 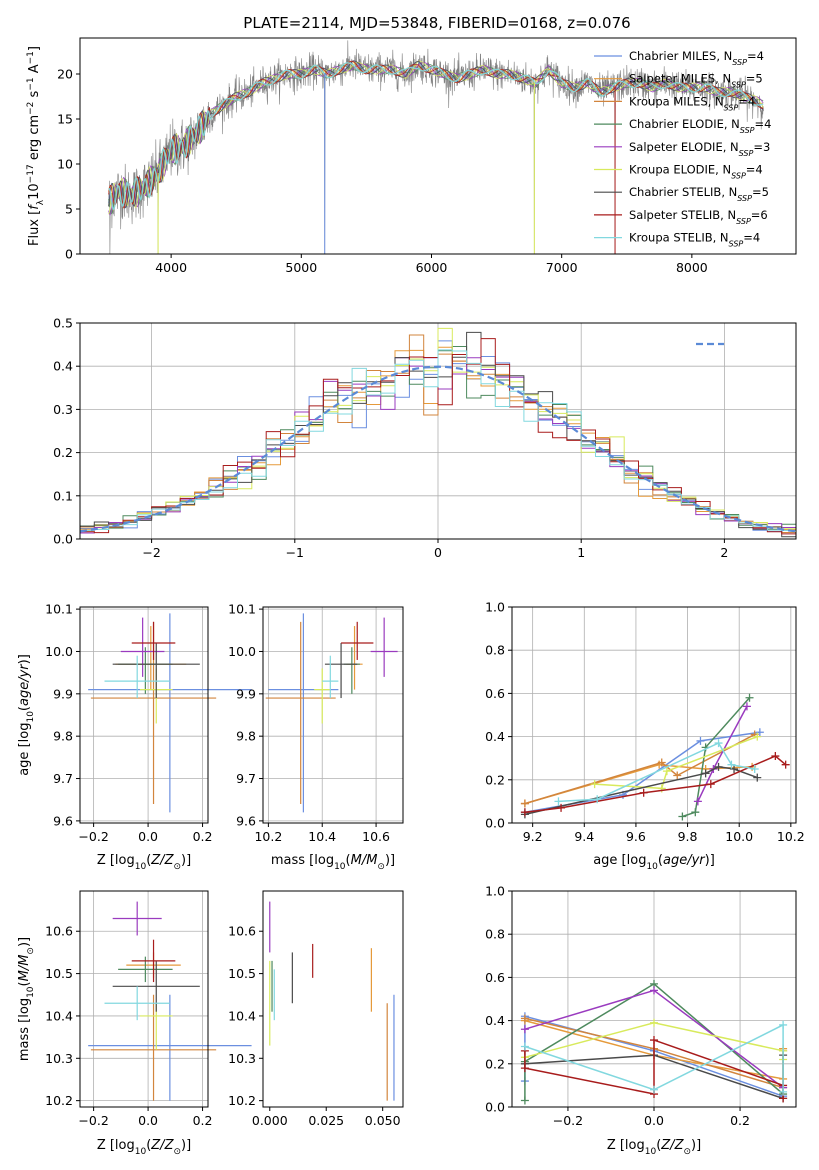 I want to click on age-z-xtick-label: 0.0, so click(x=148, y=836).